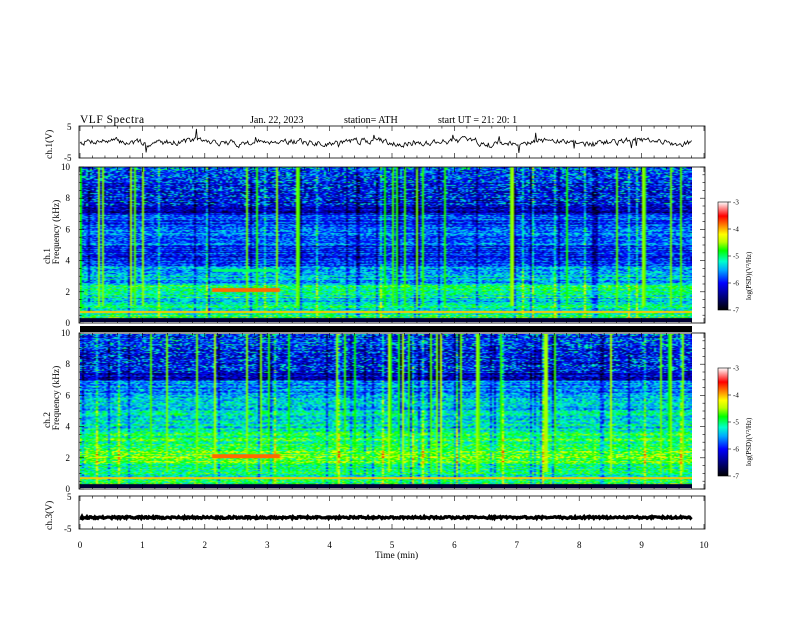 This screenshot has height=617, width=792. What do you see at coordinates (205, 545) in the screenshot?
I see `time-tick-label: 2` at bounding box center [205, 545].